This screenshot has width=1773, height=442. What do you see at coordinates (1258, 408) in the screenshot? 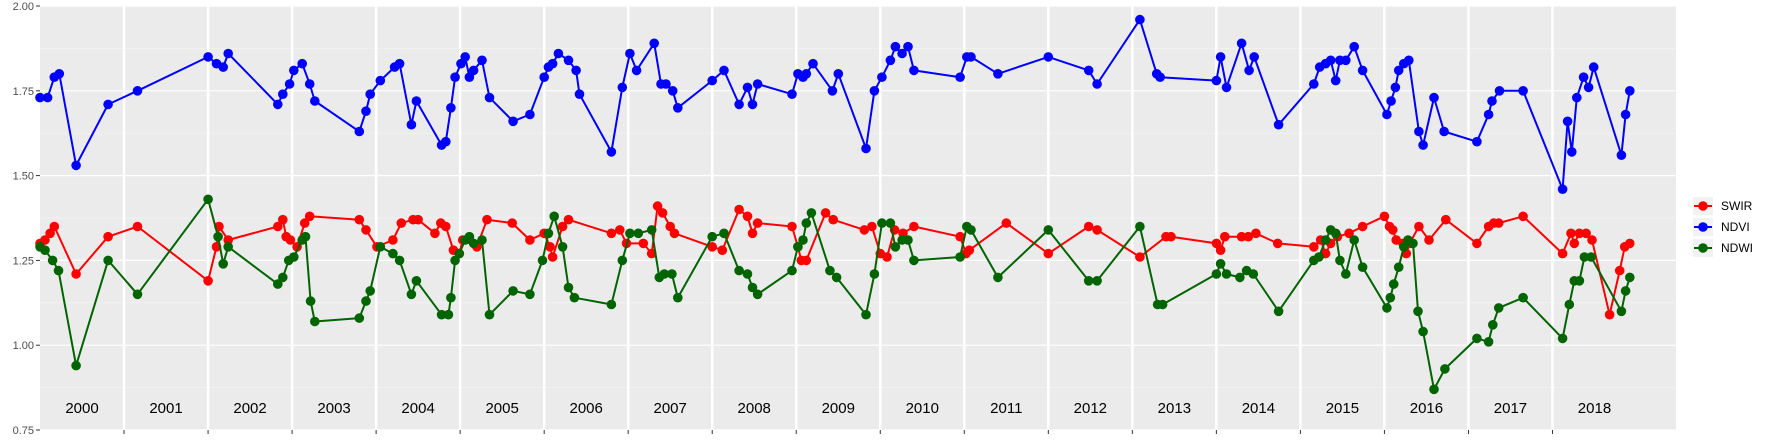
I see `year-label: 2014` at bounding box center [1258, 408].